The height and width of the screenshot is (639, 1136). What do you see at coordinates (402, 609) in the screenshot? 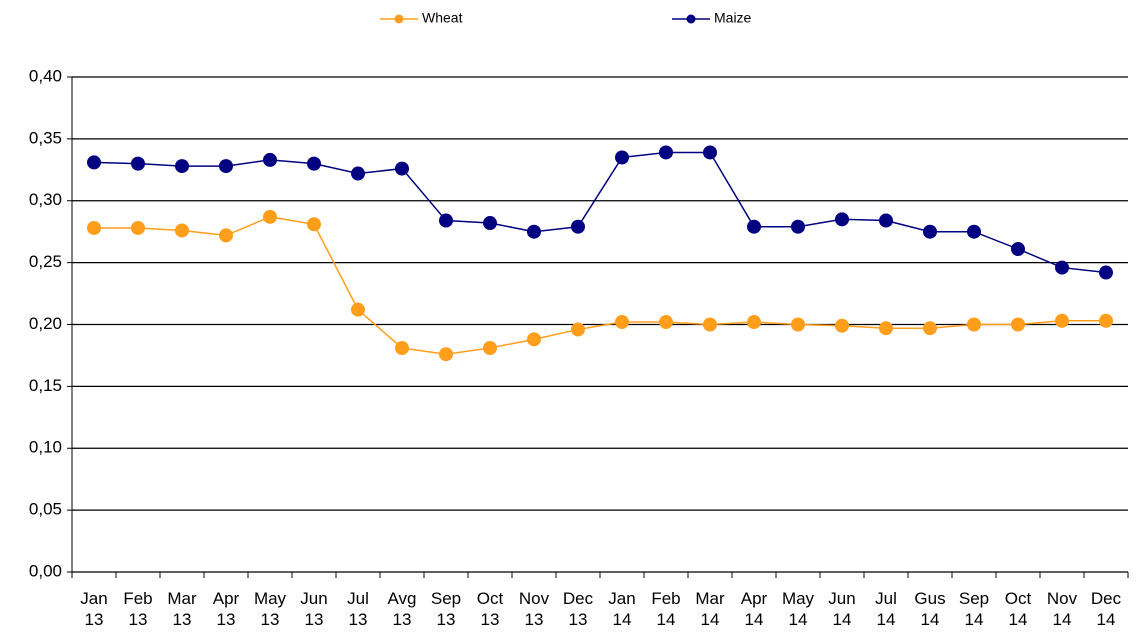
I see `x-tick-label: Avg 13` at bounding box center [402, 609].